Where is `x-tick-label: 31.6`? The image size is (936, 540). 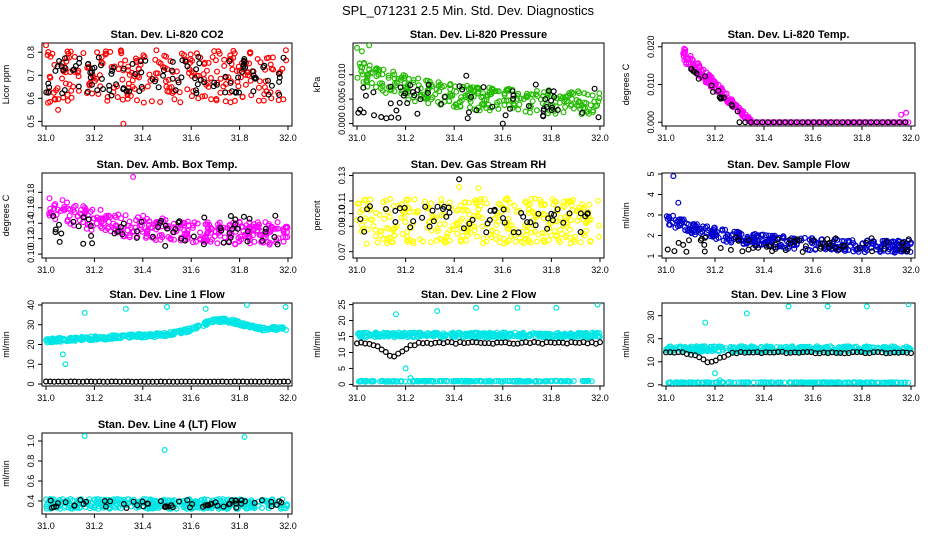
x-tick-label: 31.6 is located at coordinates (191, 138).